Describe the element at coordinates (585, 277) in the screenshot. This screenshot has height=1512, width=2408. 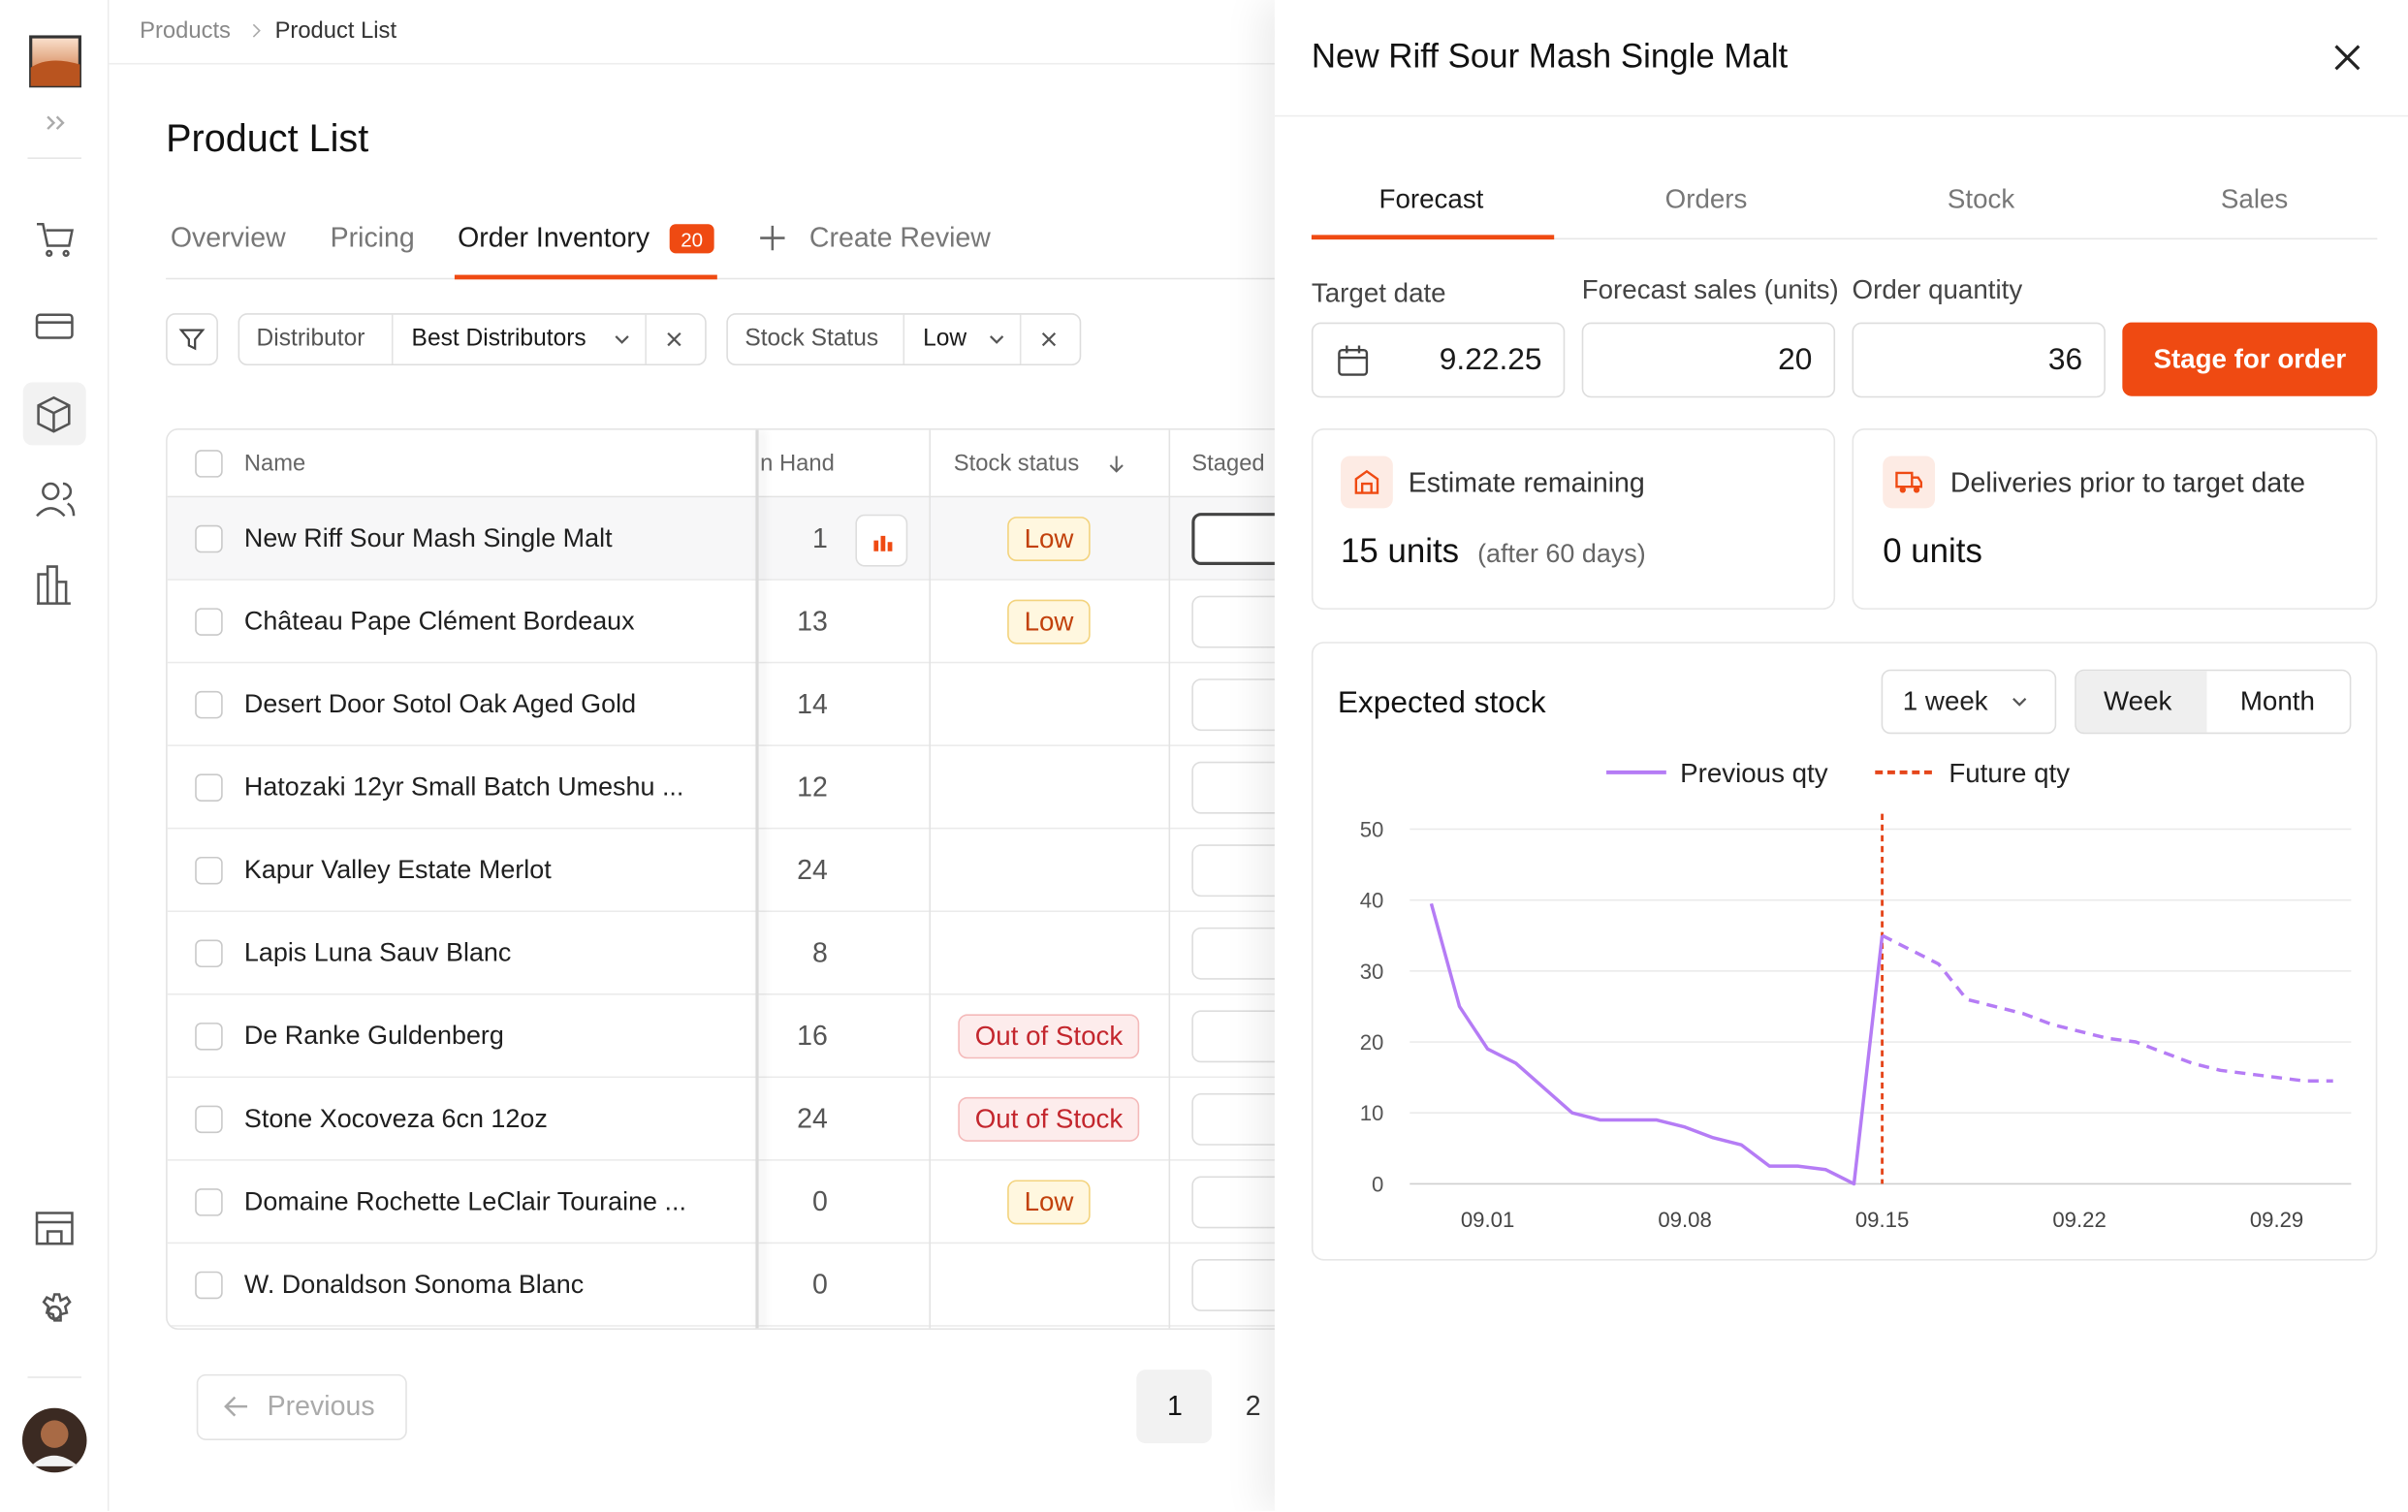
I see `tab-underline` at that location.